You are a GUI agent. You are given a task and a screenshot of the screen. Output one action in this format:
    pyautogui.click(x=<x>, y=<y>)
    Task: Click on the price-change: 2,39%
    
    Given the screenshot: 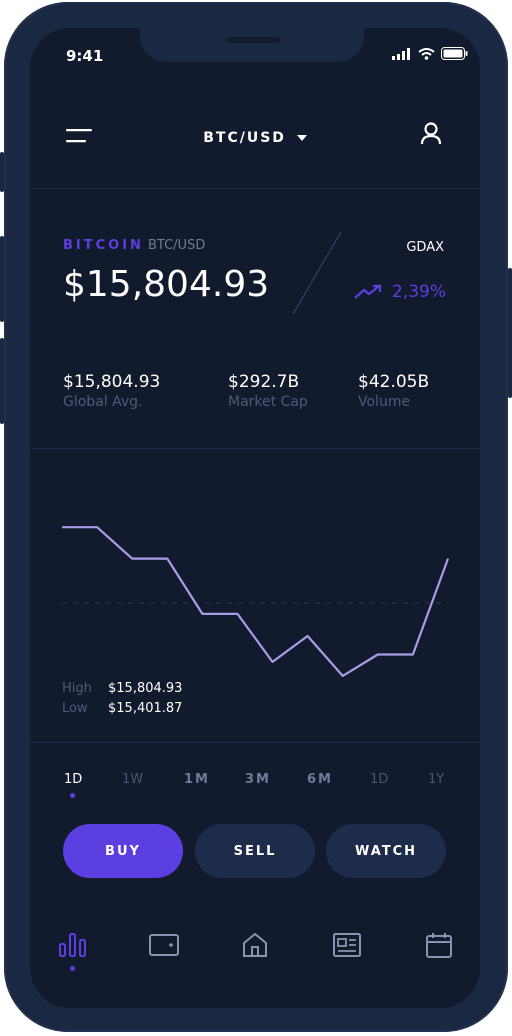 What is the action you would take?
    pyautogui.click(x=400, y=292)
    